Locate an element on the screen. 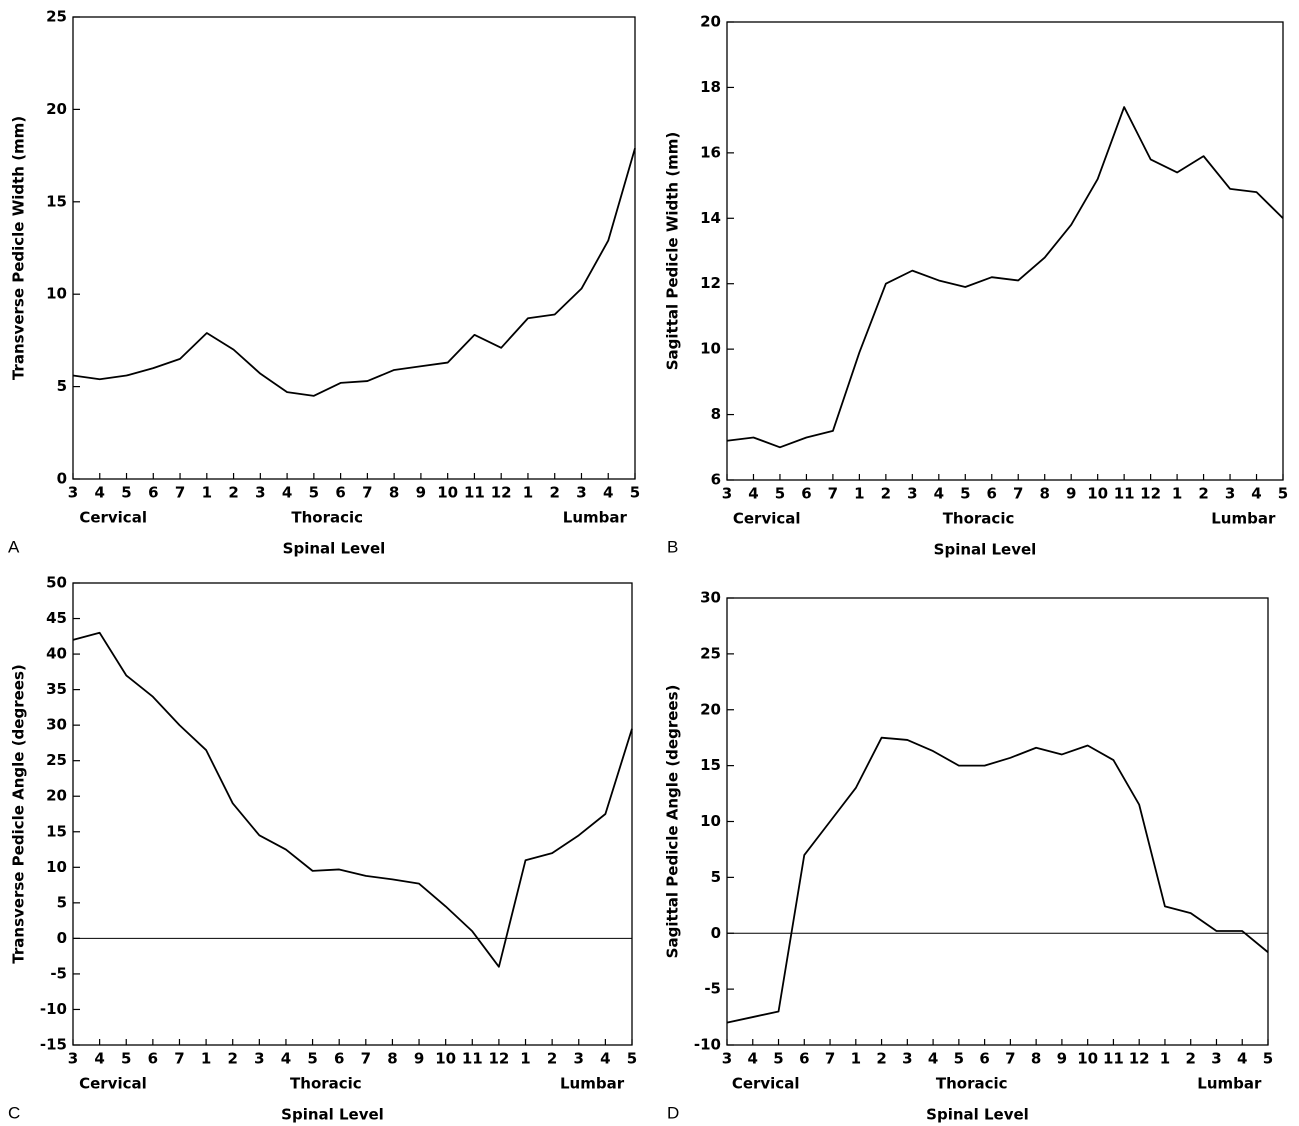 The height and width of the screenshot is (1126, 1299). y-tick-label: 12 is located at coordinates (710, 283).